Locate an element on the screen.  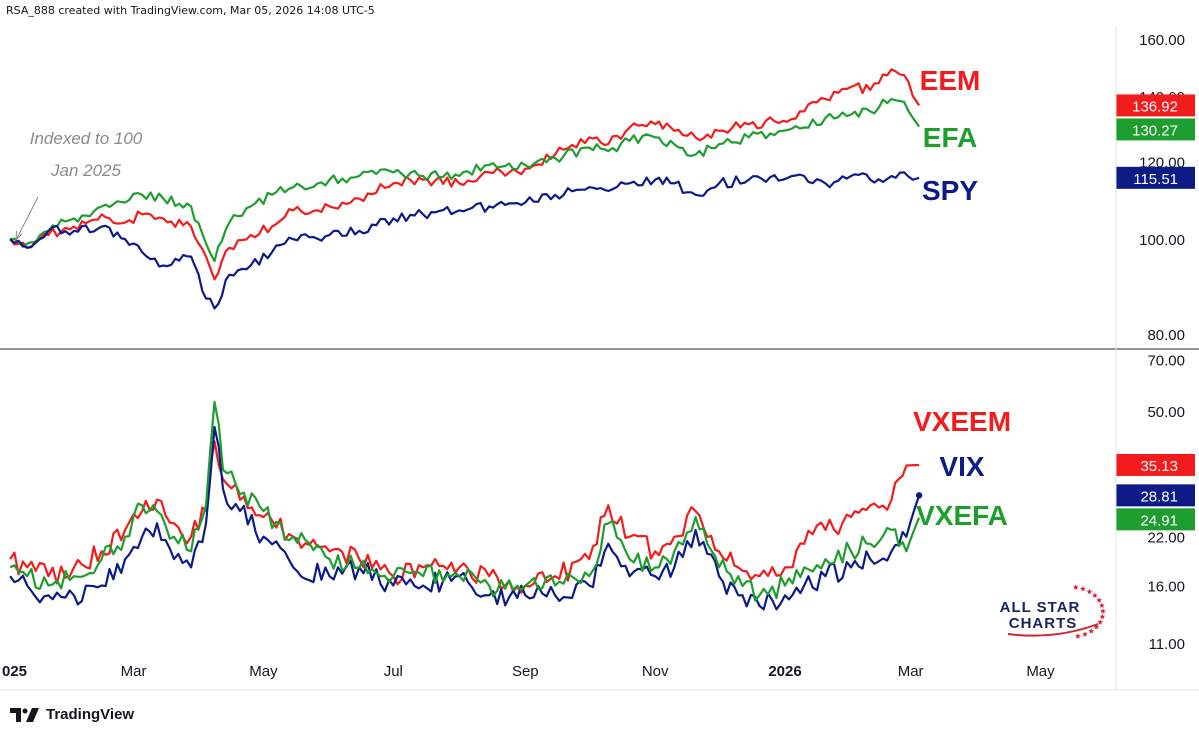
annotation-line-1: Indexed to 100 is located at coordinates (86, 138).